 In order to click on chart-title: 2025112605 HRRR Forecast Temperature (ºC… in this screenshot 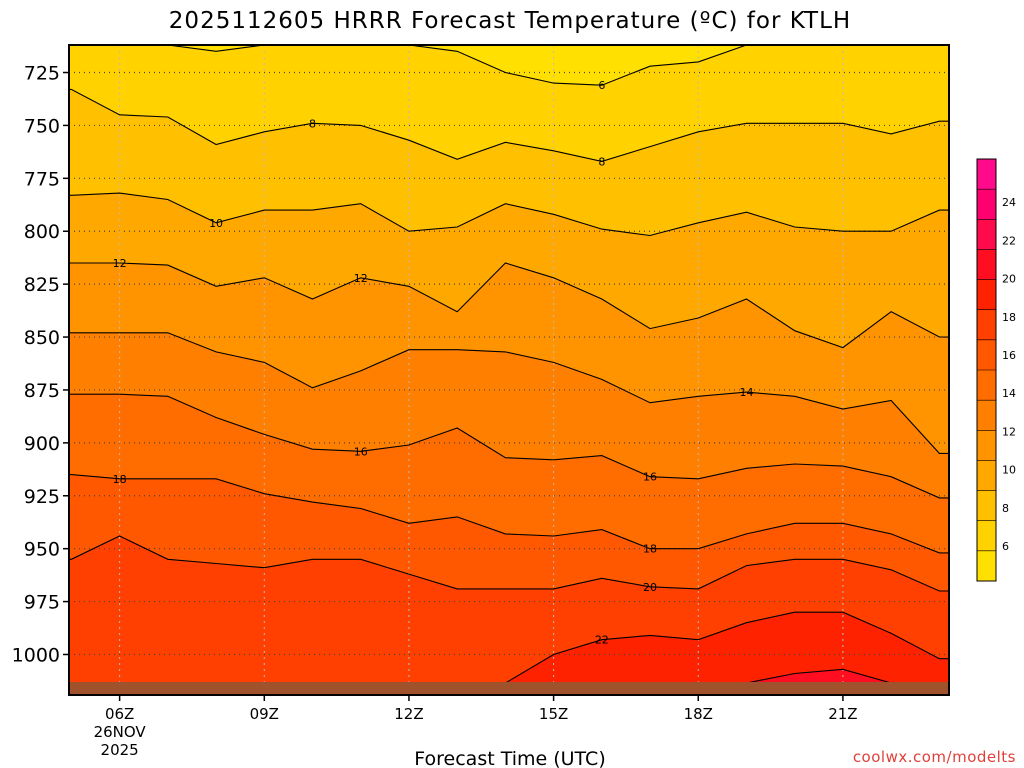, I will do `click(510, 21)`.